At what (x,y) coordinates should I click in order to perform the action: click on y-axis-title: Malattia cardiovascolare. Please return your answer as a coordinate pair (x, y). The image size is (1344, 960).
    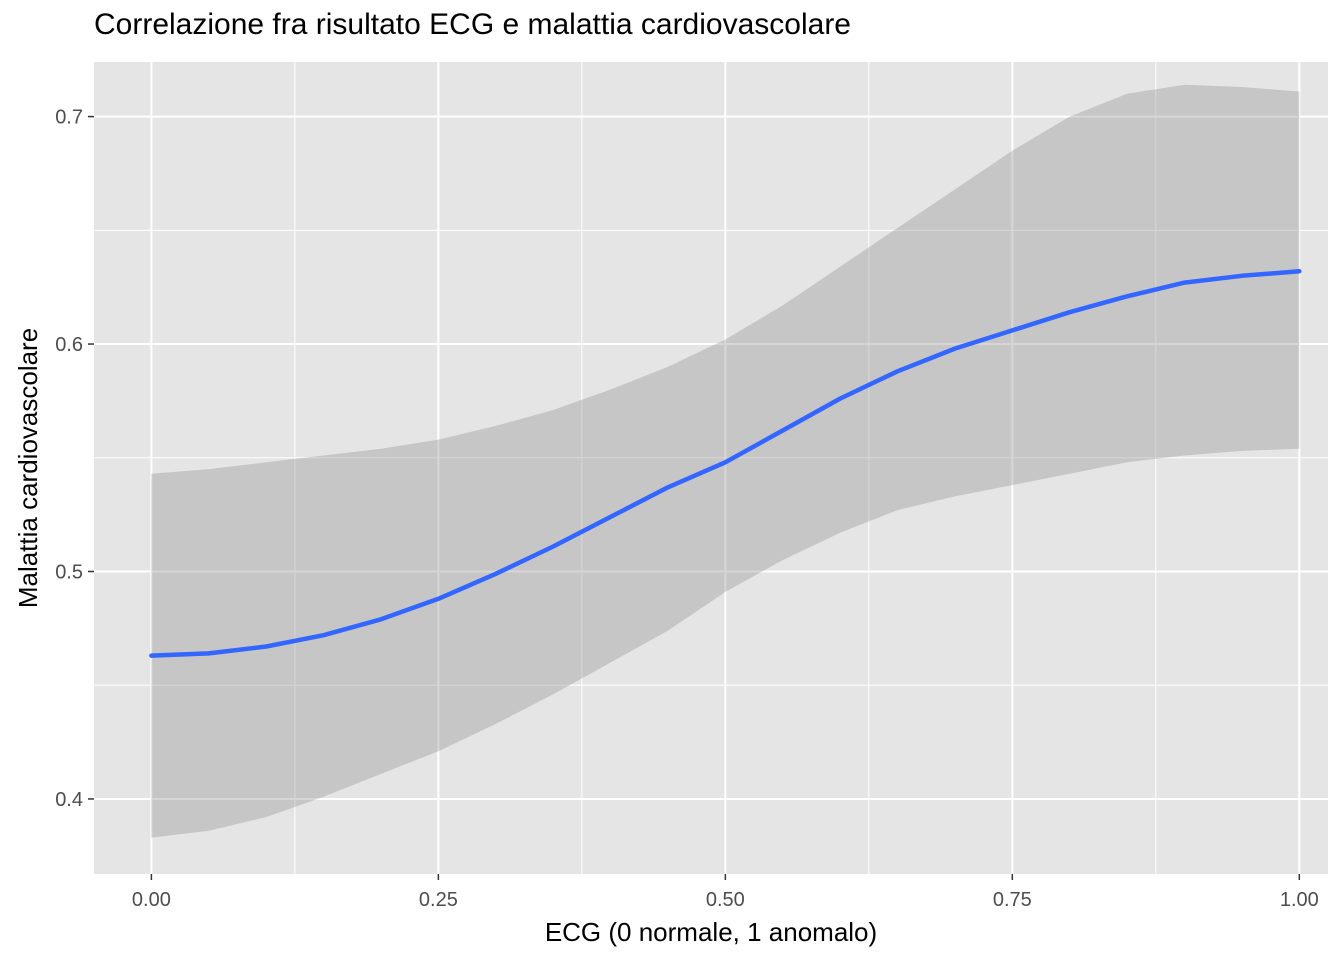
    Looking at the image, I should click on (28, 468).